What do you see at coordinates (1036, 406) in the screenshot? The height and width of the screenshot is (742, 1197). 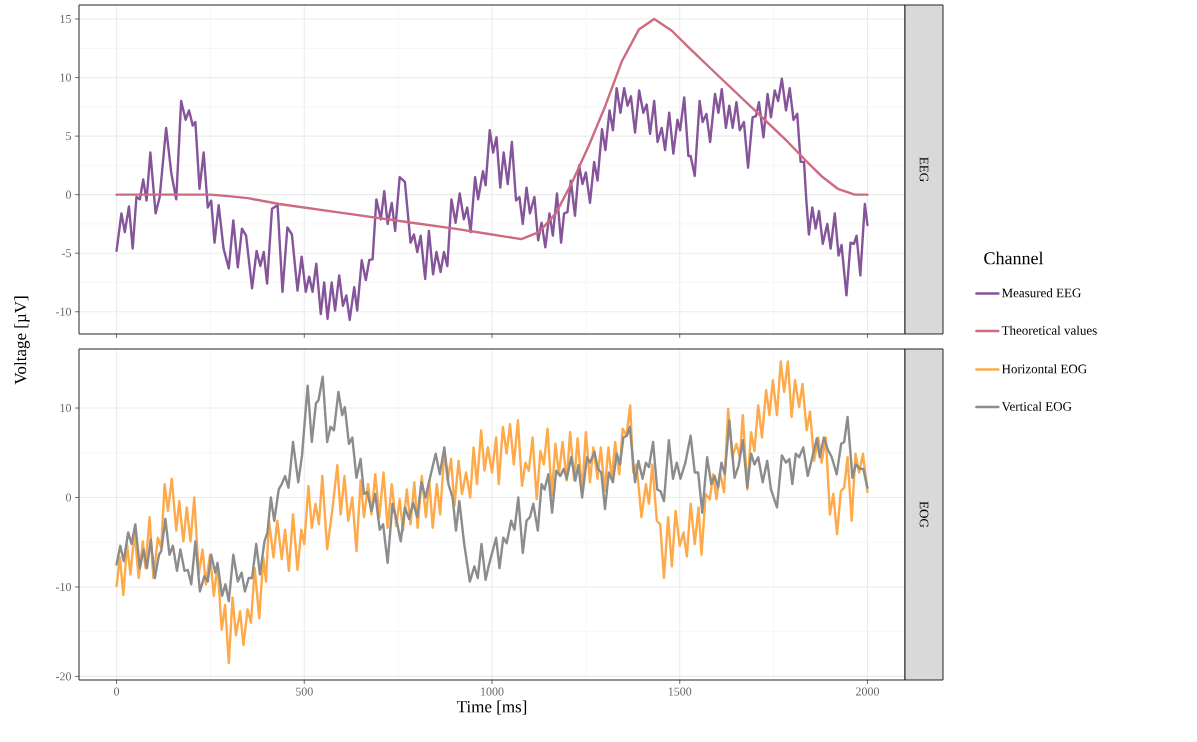 I see `legend-label: Vertical EOG` at bounding box center [1036, 406].